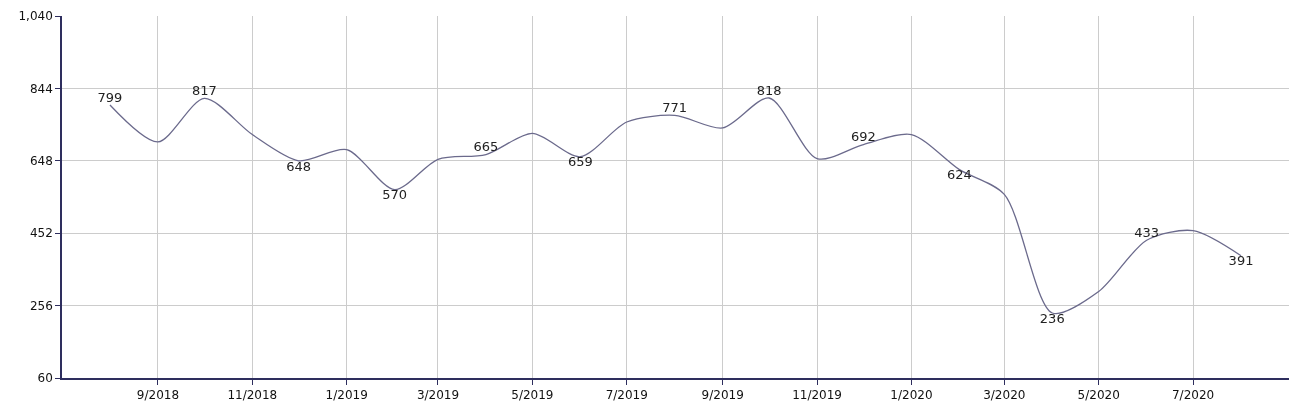 The image size is (1297, 410). Describe the element at coordinates (41, 88) in the screenshot. I see `y-tick-label: 844` at that location.